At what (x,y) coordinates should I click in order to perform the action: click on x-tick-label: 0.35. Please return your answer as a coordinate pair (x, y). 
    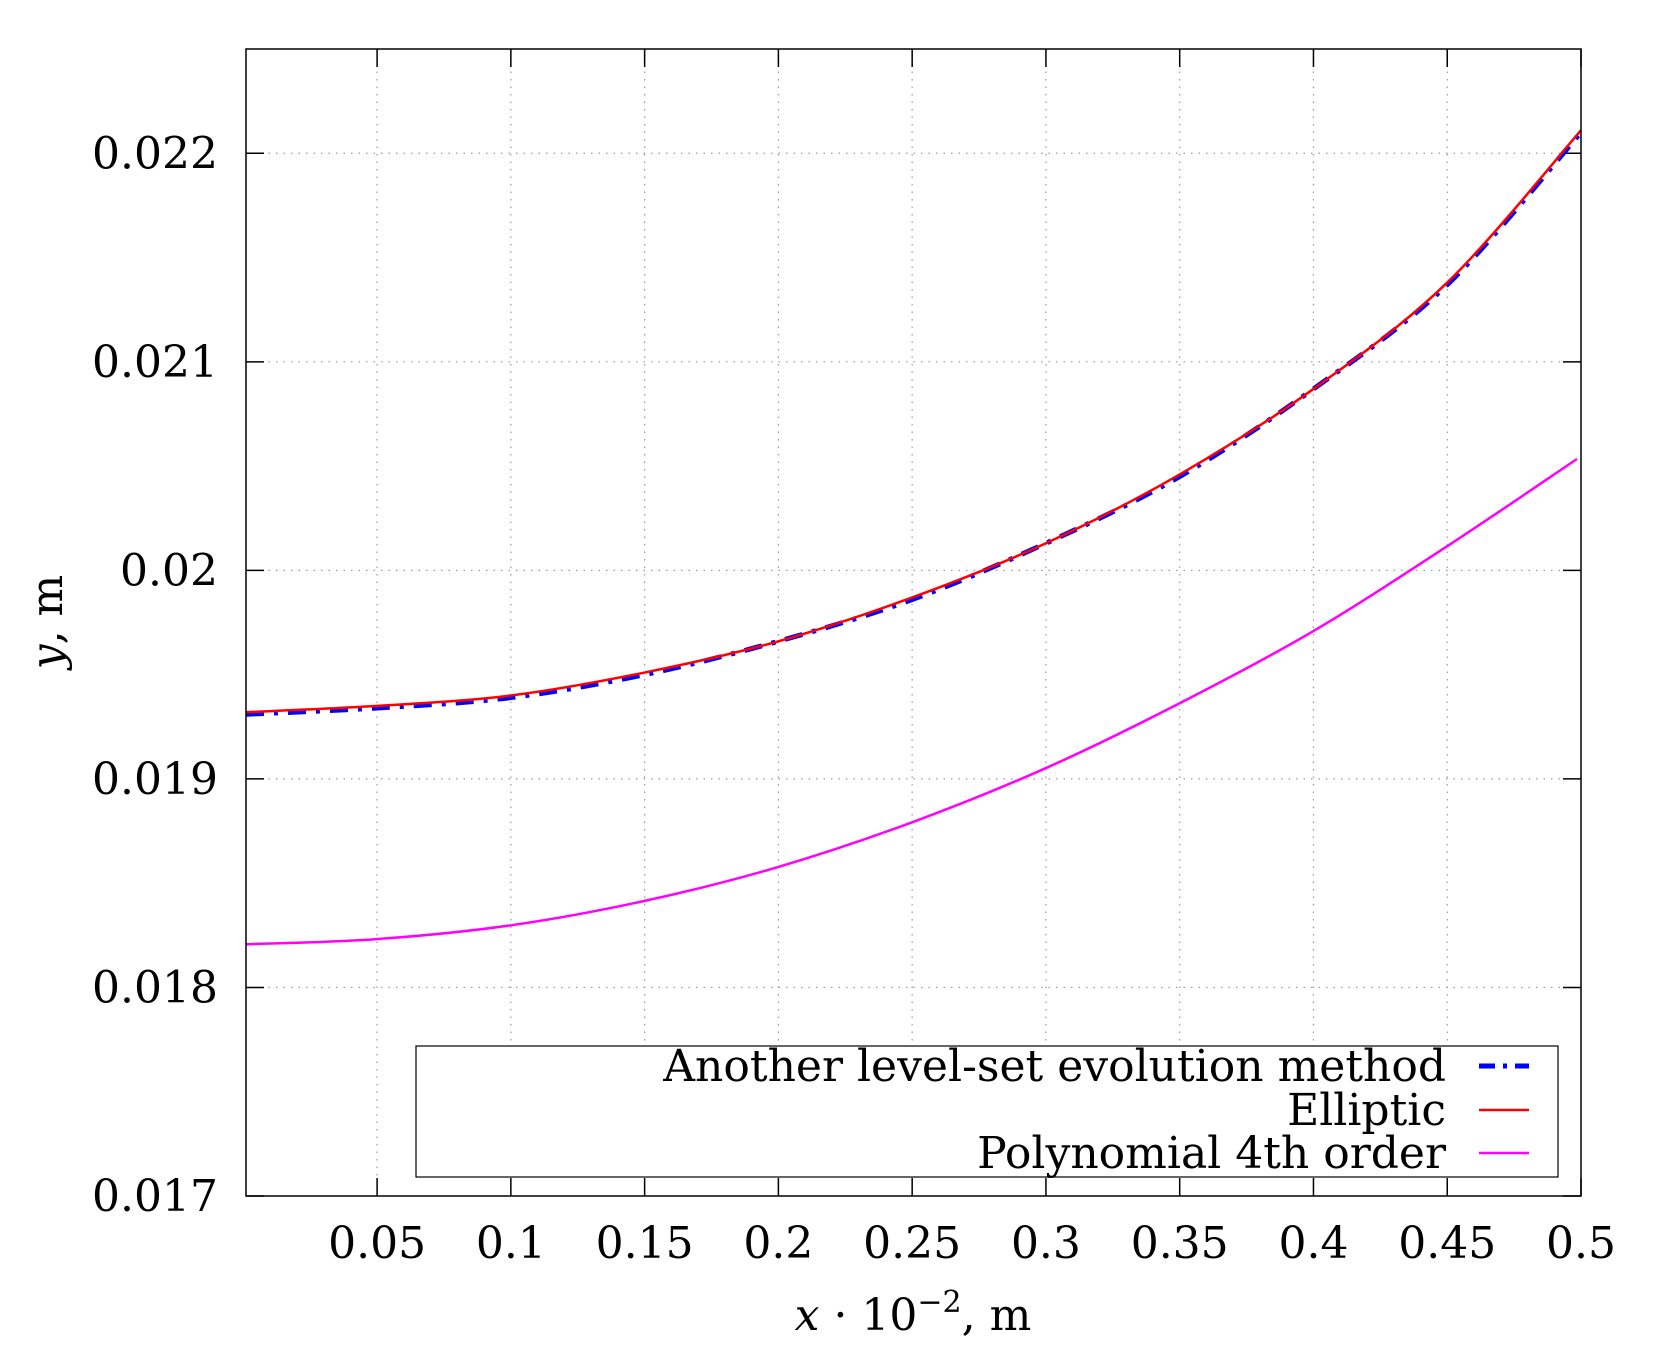
    Looking at the image, I should click on (1180, 1243).